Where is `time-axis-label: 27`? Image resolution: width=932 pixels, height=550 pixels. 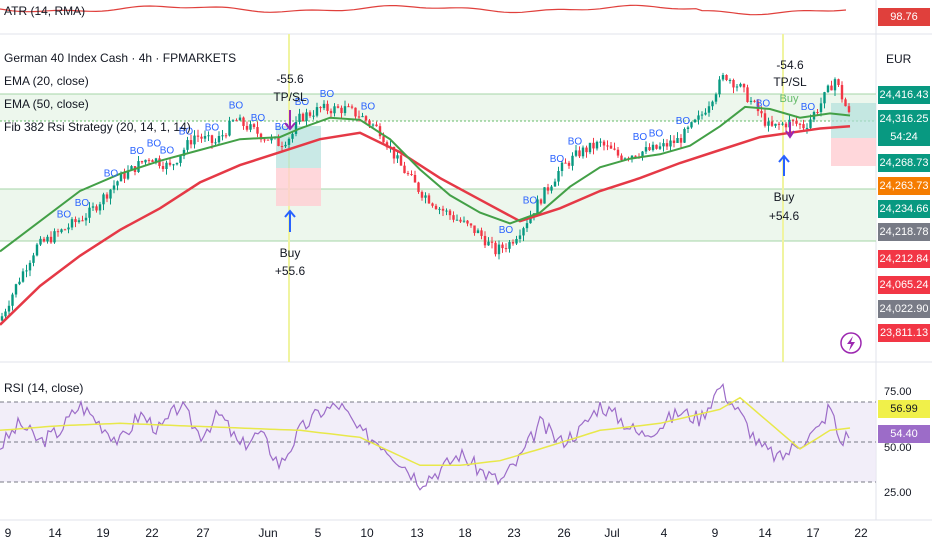 time-axis-label: 27 is located at coordinates (203, 533).